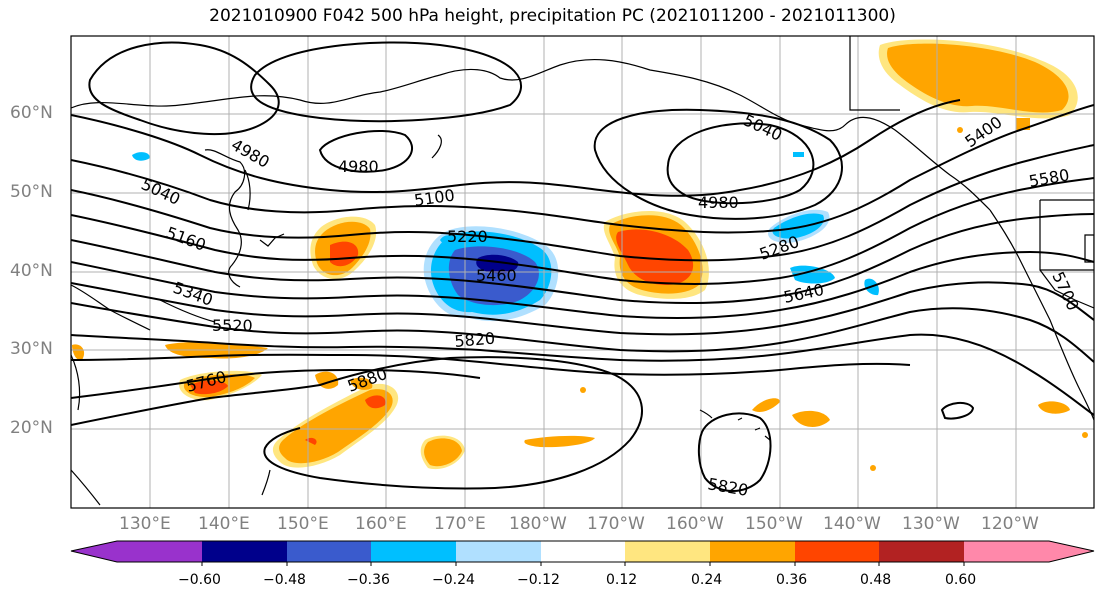  What do you see at coordinates (460, 524) in the screenshot?
I see `lon-label: 170°E` at bounding box center [460, 524].